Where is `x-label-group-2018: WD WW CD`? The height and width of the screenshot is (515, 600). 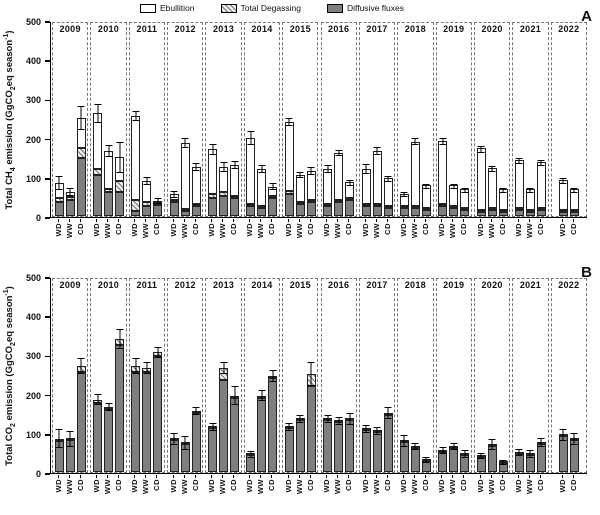
x-label-group-2018: WD WW CD is located at coordinates (414, 492).